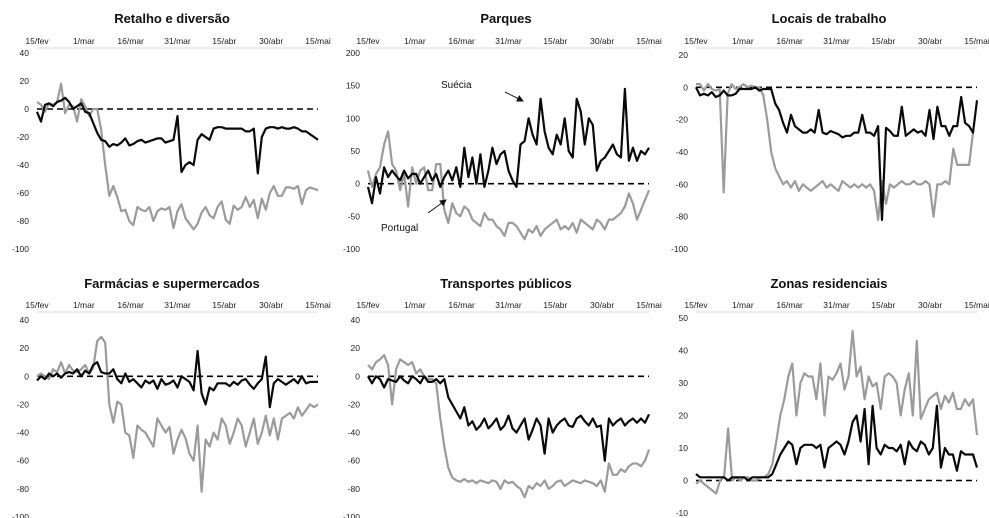 The width and height of the screenshot is (989, 518). Describe the element at coordinates (172, 18) in the screenshot. I see `chart-title: Retalho e diversão` at that location.